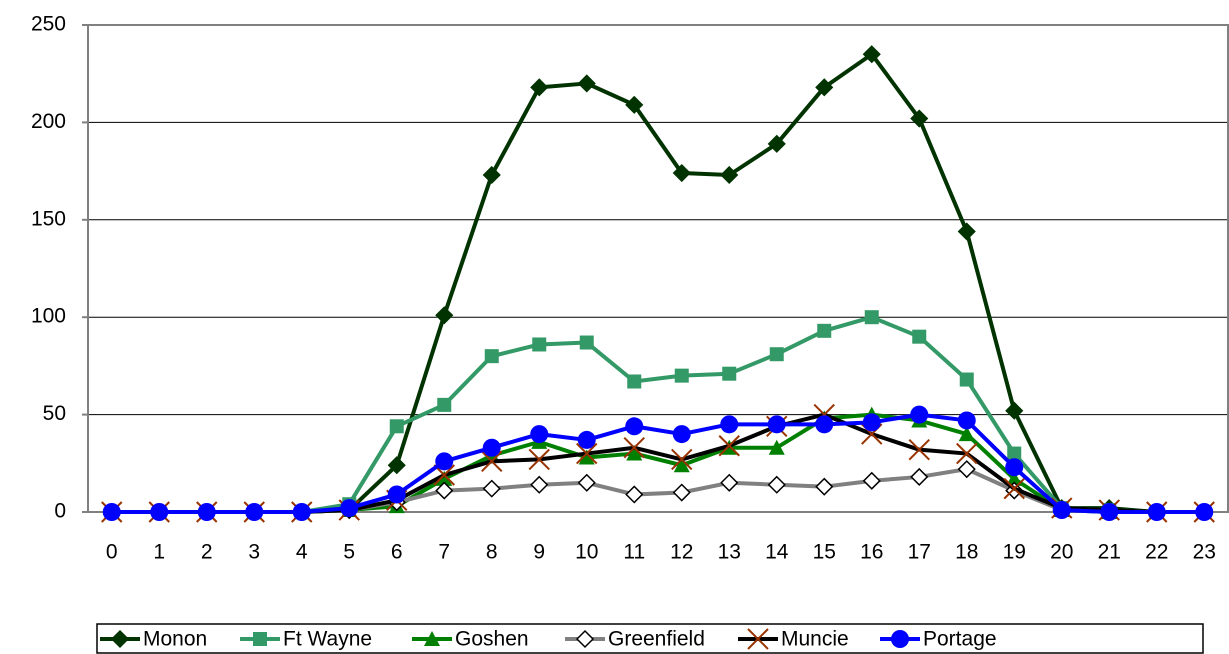 Image resolution: width=1229 pixels, height=654 pixels. Describe the element at coordinates (327, 639) in the screenshot. I see `legend-label: Ft Wayne` at that location.